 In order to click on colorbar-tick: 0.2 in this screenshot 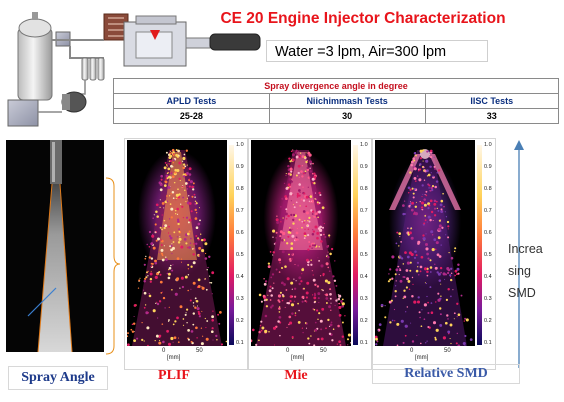, I will do `click(240, 321)`.